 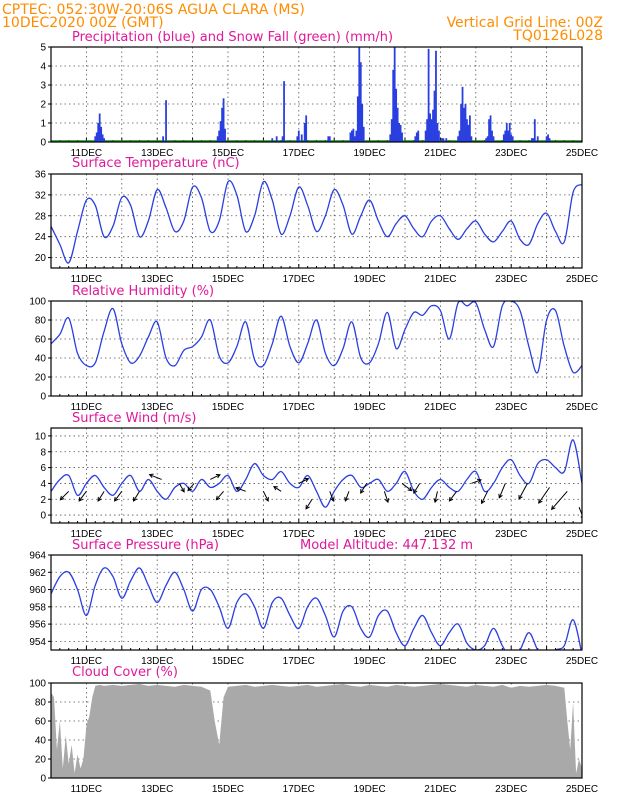 What do you see at coordinates (37, 302) in the screenshot?
I see `humidity-ytick-label: 100` at bounding box center [37, 302].